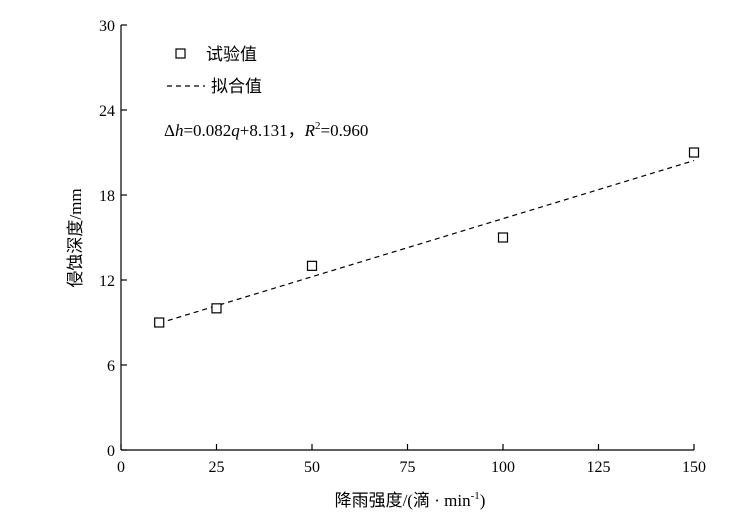 Image resolution: width=755 pixels, height=526 pixels. I want to click on x-tick-label: 150, so click(694, 467).